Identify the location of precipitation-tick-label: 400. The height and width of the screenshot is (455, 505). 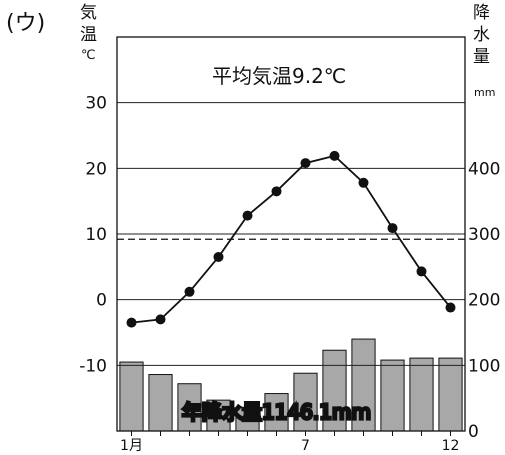
(484, 169).